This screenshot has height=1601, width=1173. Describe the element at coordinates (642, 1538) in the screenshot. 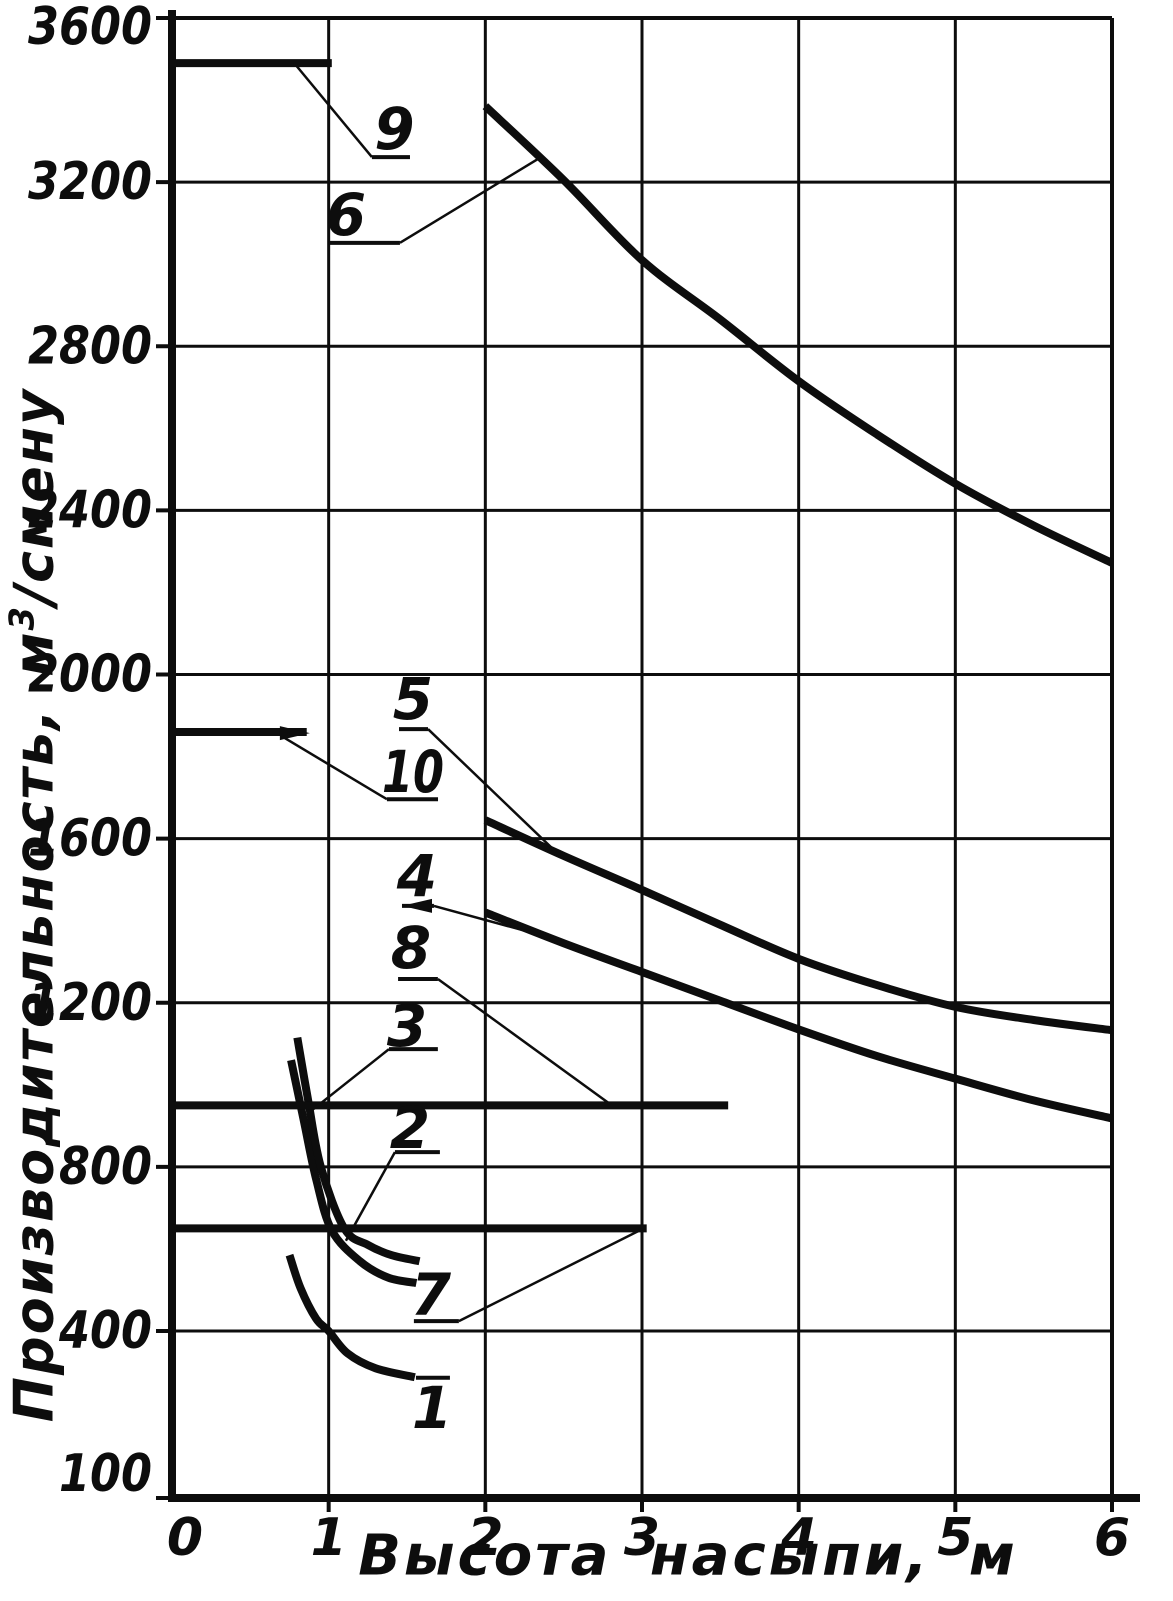

I see `x-tick-label-3: 3` at that location.